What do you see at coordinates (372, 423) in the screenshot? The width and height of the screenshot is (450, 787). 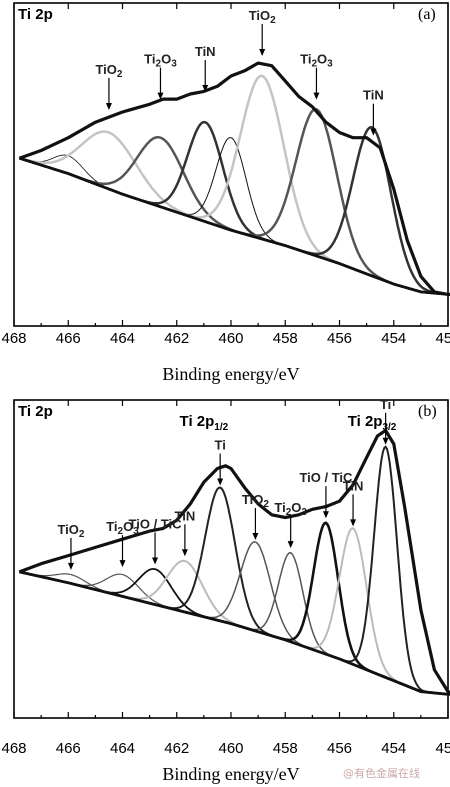 I see `region-label: Ti 2p3/2` at bounding box center [372, 423].